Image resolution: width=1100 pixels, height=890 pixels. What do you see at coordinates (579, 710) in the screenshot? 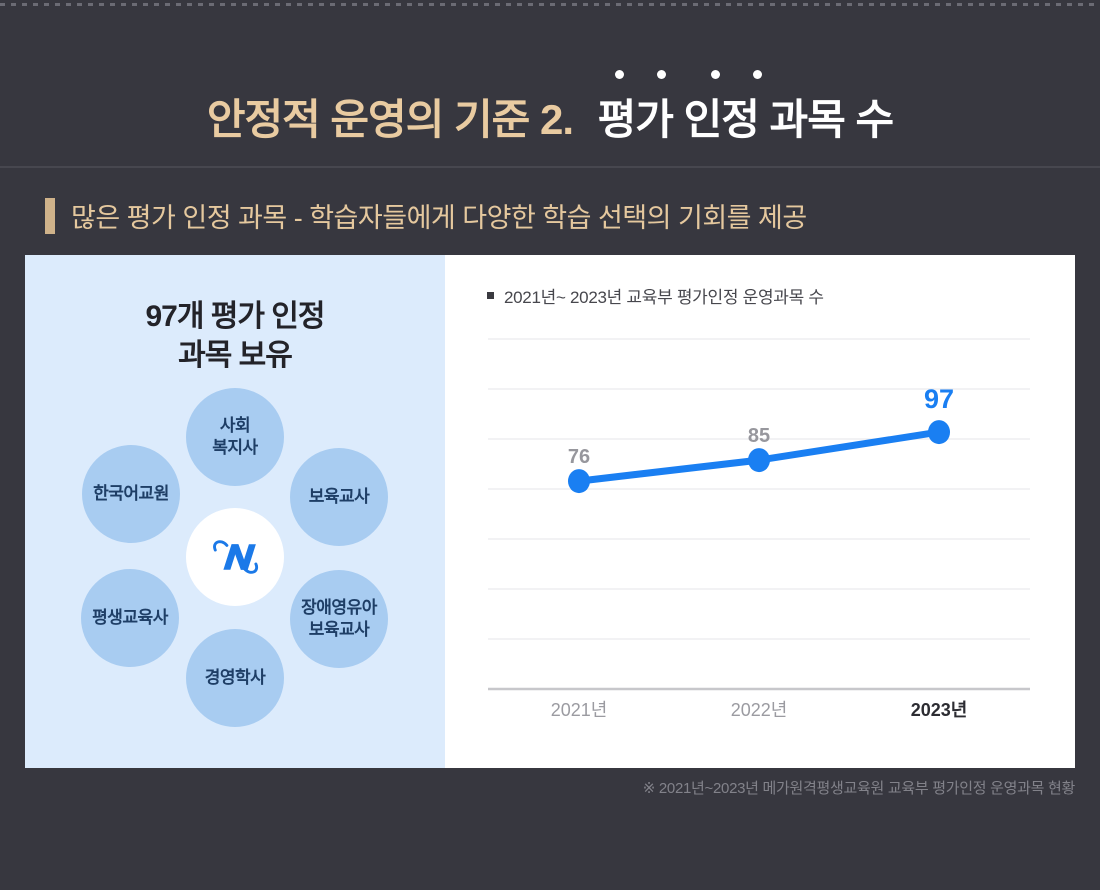
I see `chart-x-label: 2021년` at bounding box center [579, 710].